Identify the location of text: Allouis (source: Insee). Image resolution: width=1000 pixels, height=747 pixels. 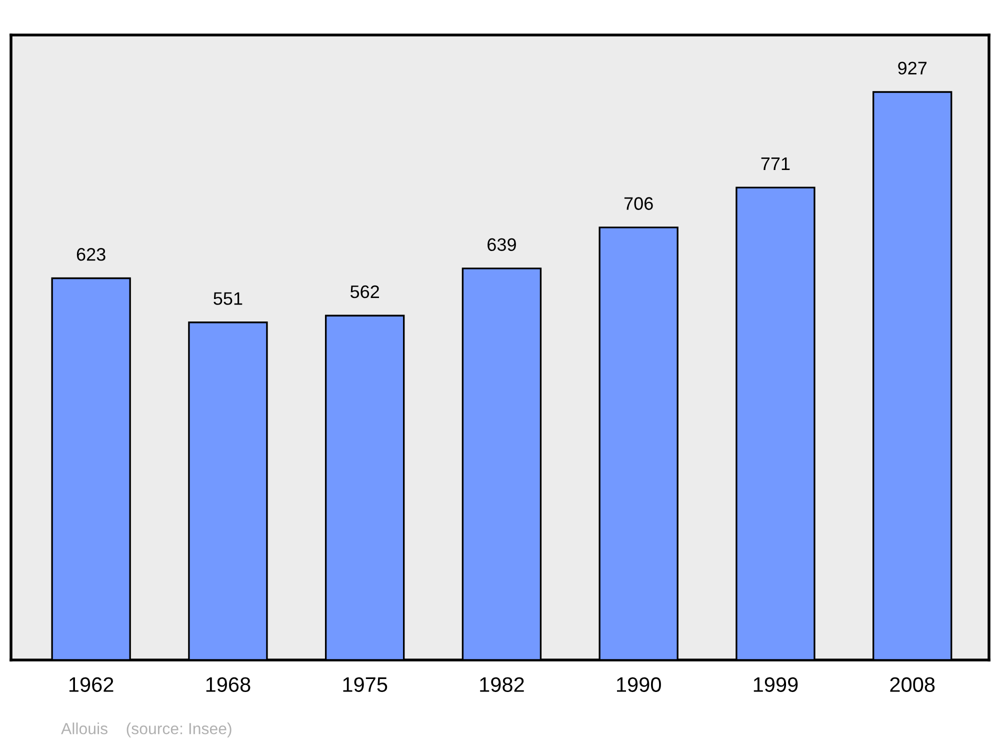
(146, 730).